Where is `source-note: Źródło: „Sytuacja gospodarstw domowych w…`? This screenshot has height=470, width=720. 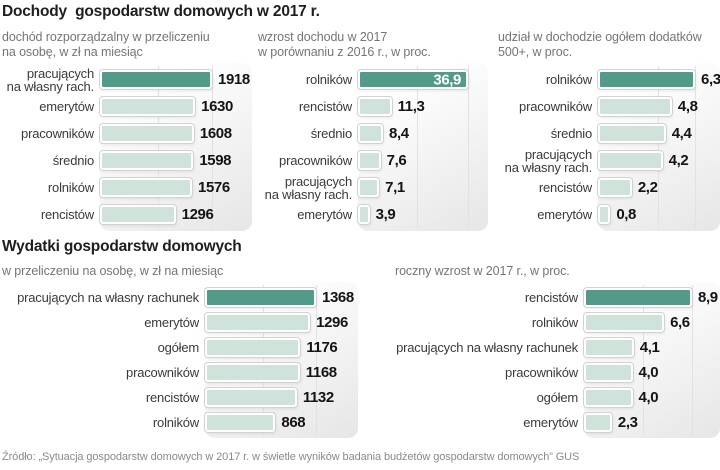 source-note: Źródło: „Sytuacja gospodarstw domowych w… is located at coordinates (291, 457).